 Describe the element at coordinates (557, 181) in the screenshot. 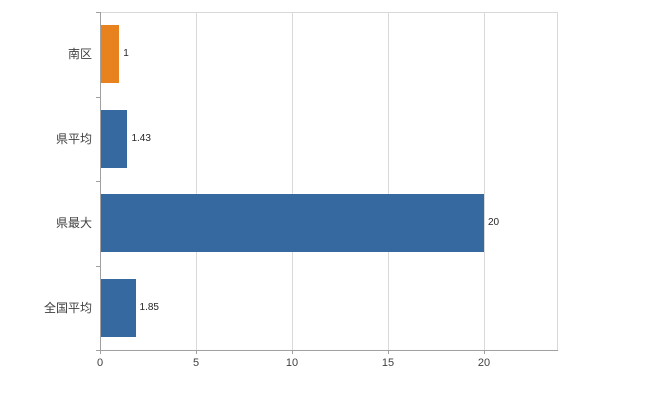

I see `chart-border-right` at that location.